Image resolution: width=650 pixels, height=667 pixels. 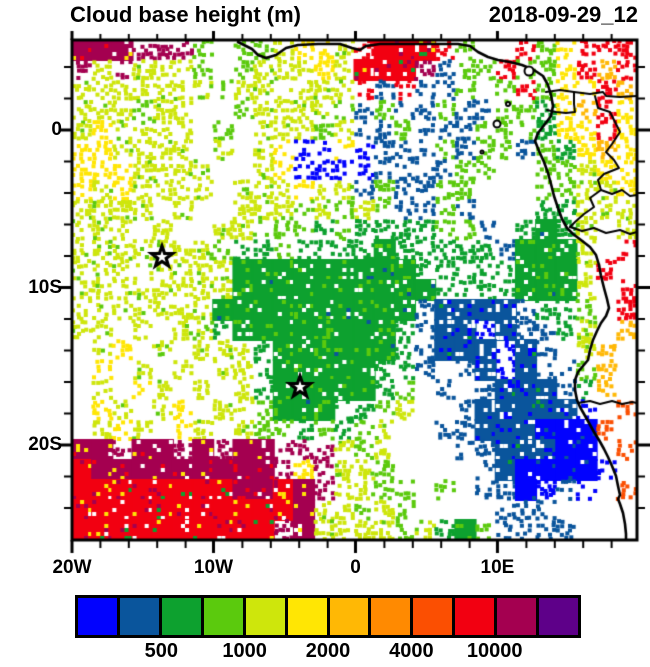 What do you see at coordinates (563, 14) in the screenshot?
I see `datetime-label: 2018-09-29_12` at bounding box center [563, 14].